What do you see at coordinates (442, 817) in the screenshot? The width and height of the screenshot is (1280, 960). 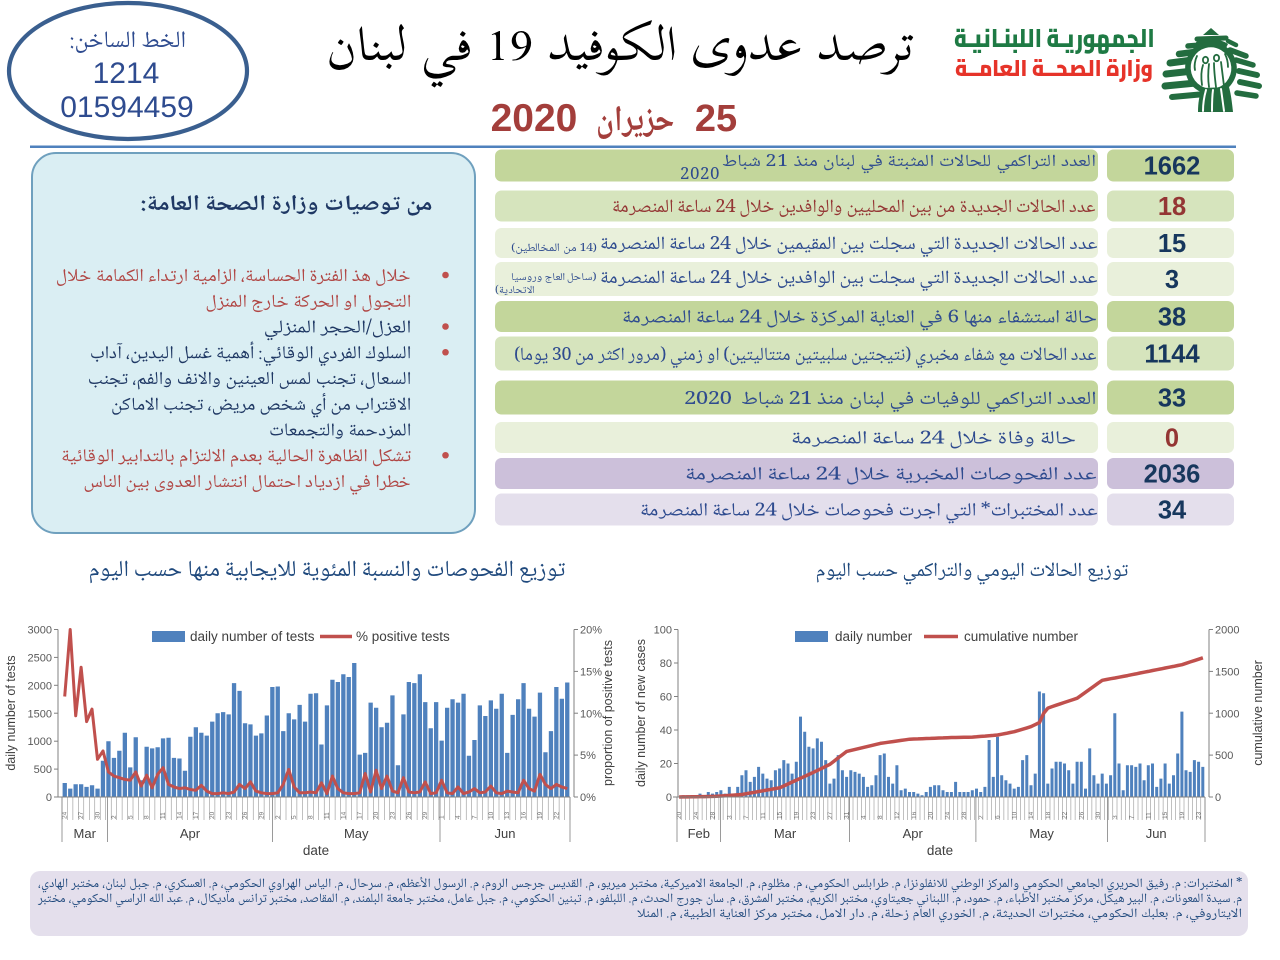 I see `svg-text: 1` at bounding box center [442, 817].